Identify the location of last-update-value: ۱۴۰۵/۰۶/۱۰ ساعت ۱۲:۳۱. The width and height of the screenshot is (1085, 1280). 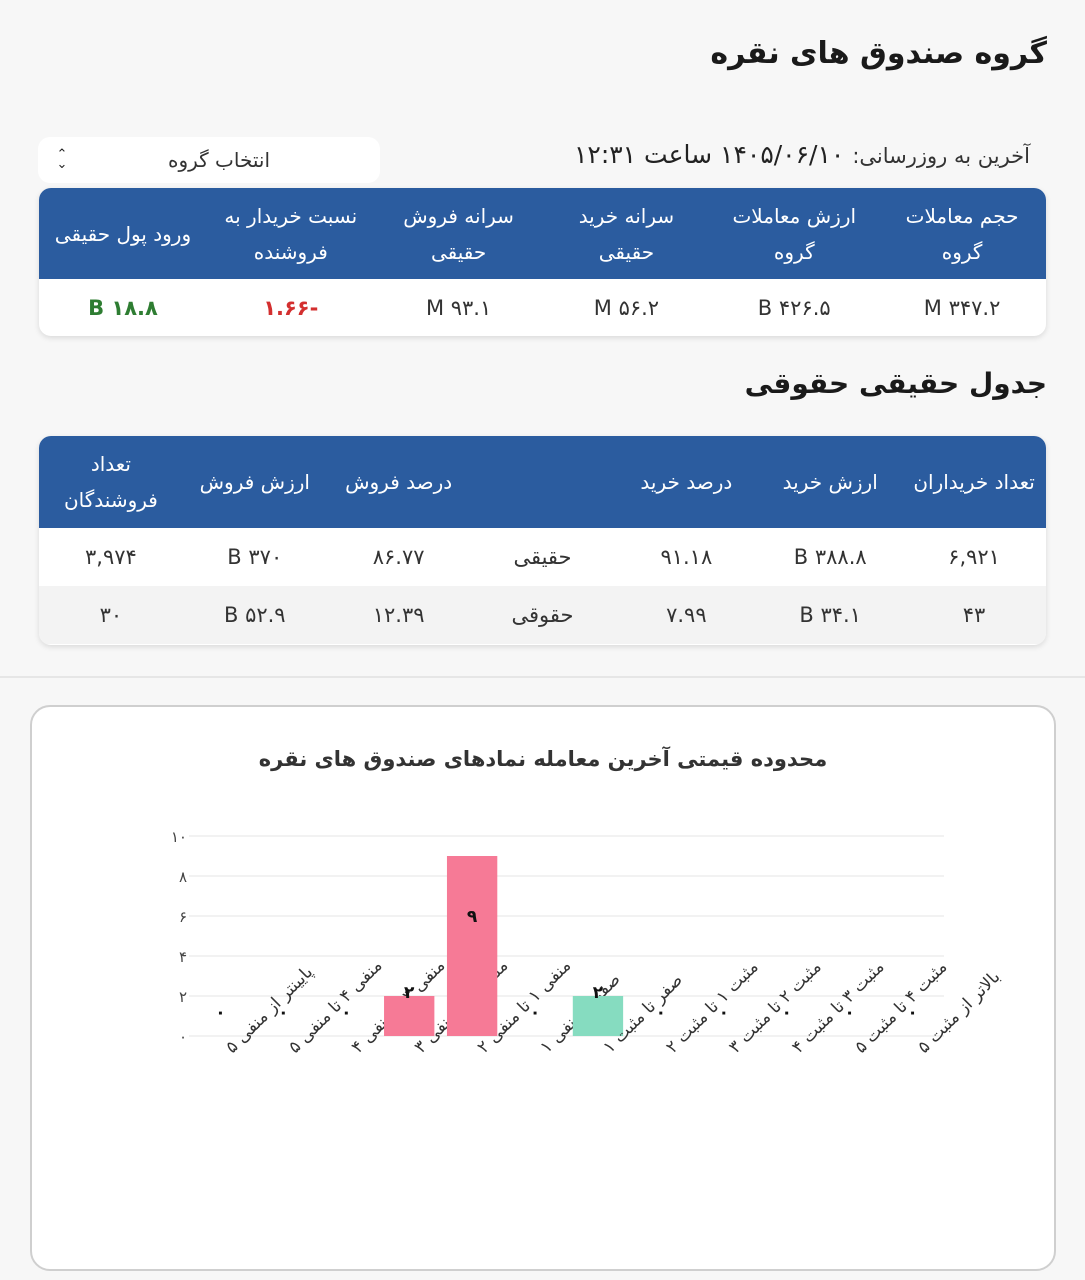
(709, 154).